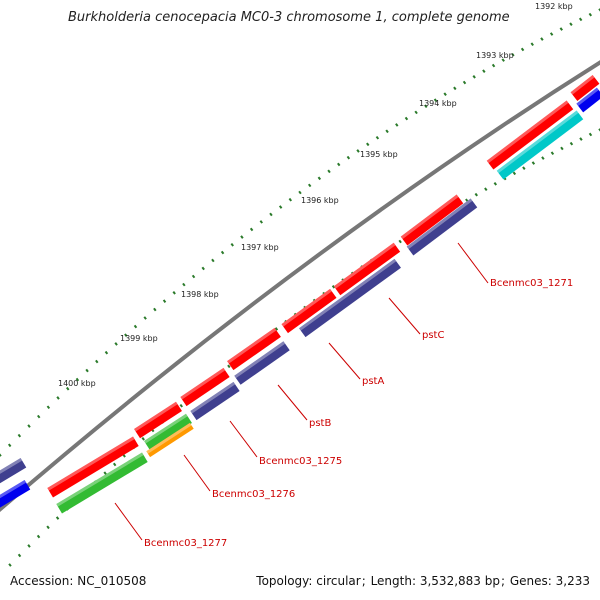  Describe the element at coordinates (531, 283) in the screenshot. I see `gene-label: Bcenmc03_1271` at that location.